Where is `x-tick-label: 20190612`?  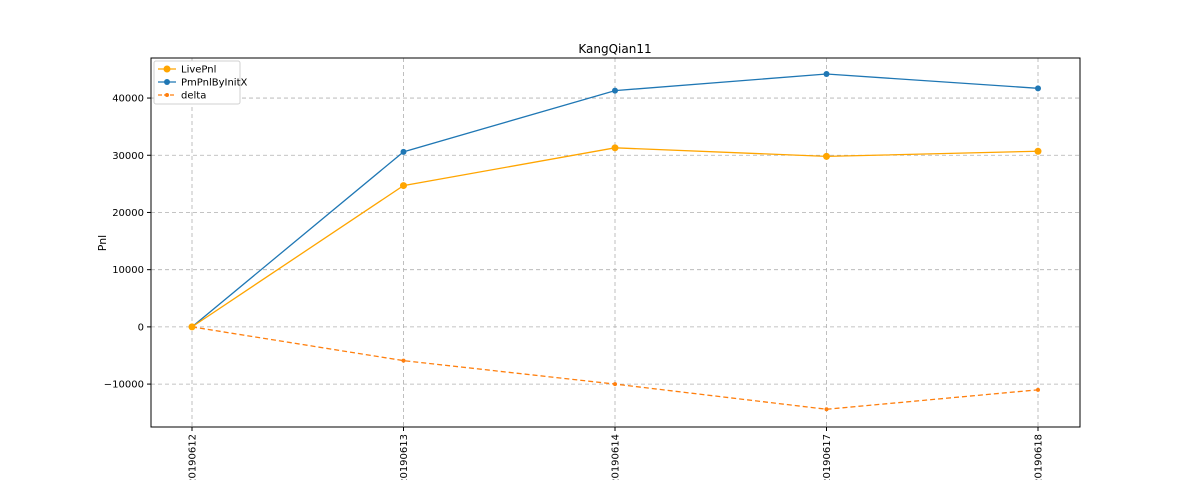 x-tick-label: 20190612 is located at coordinates (193, 457).